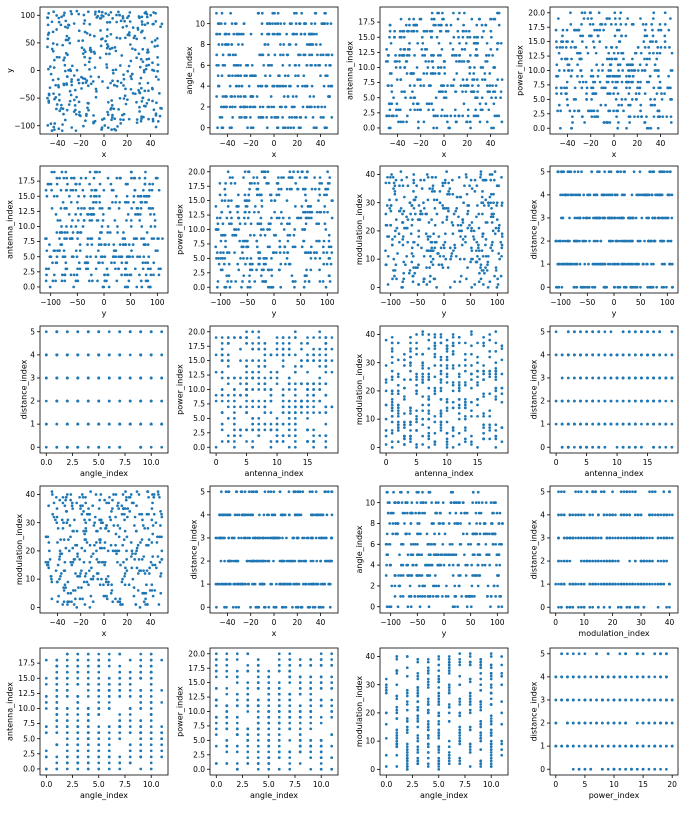 The height and width of the screenshot is (813, 691). Describe the element at coordinates (26, 196) in the screenshot. I see `y-tick-label: 15.0` at that location.